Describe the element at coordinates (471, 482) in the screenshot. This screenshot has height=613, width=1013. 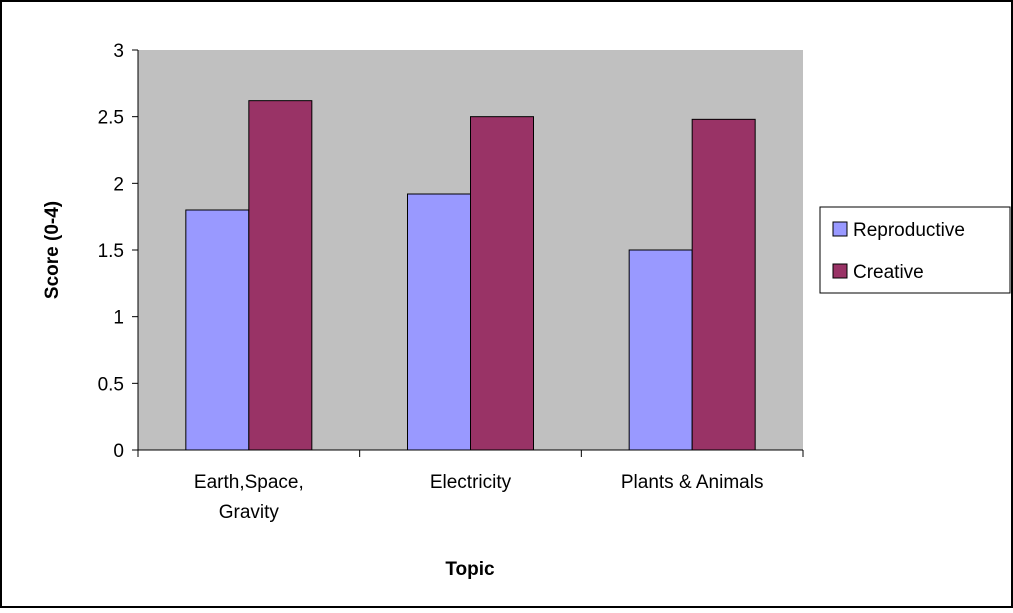
I see `x-tick-label: Electricity` at that location.